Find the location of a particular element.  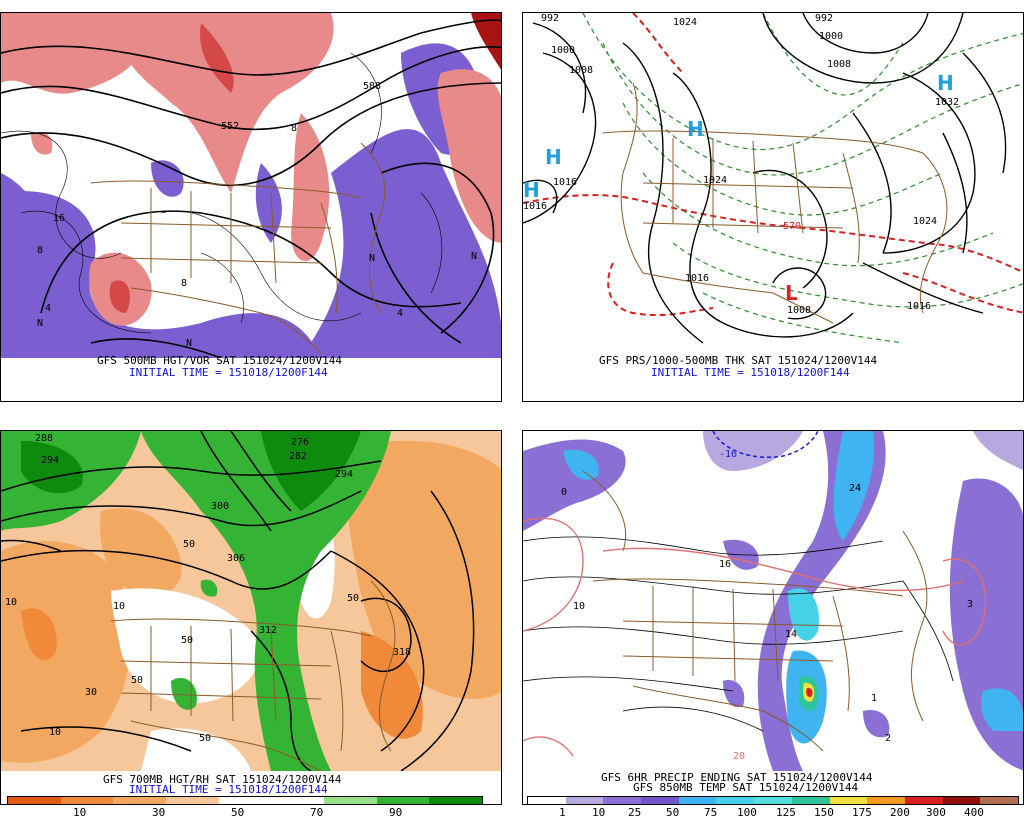

height-label: 312 is located at coordinates (268, 630).